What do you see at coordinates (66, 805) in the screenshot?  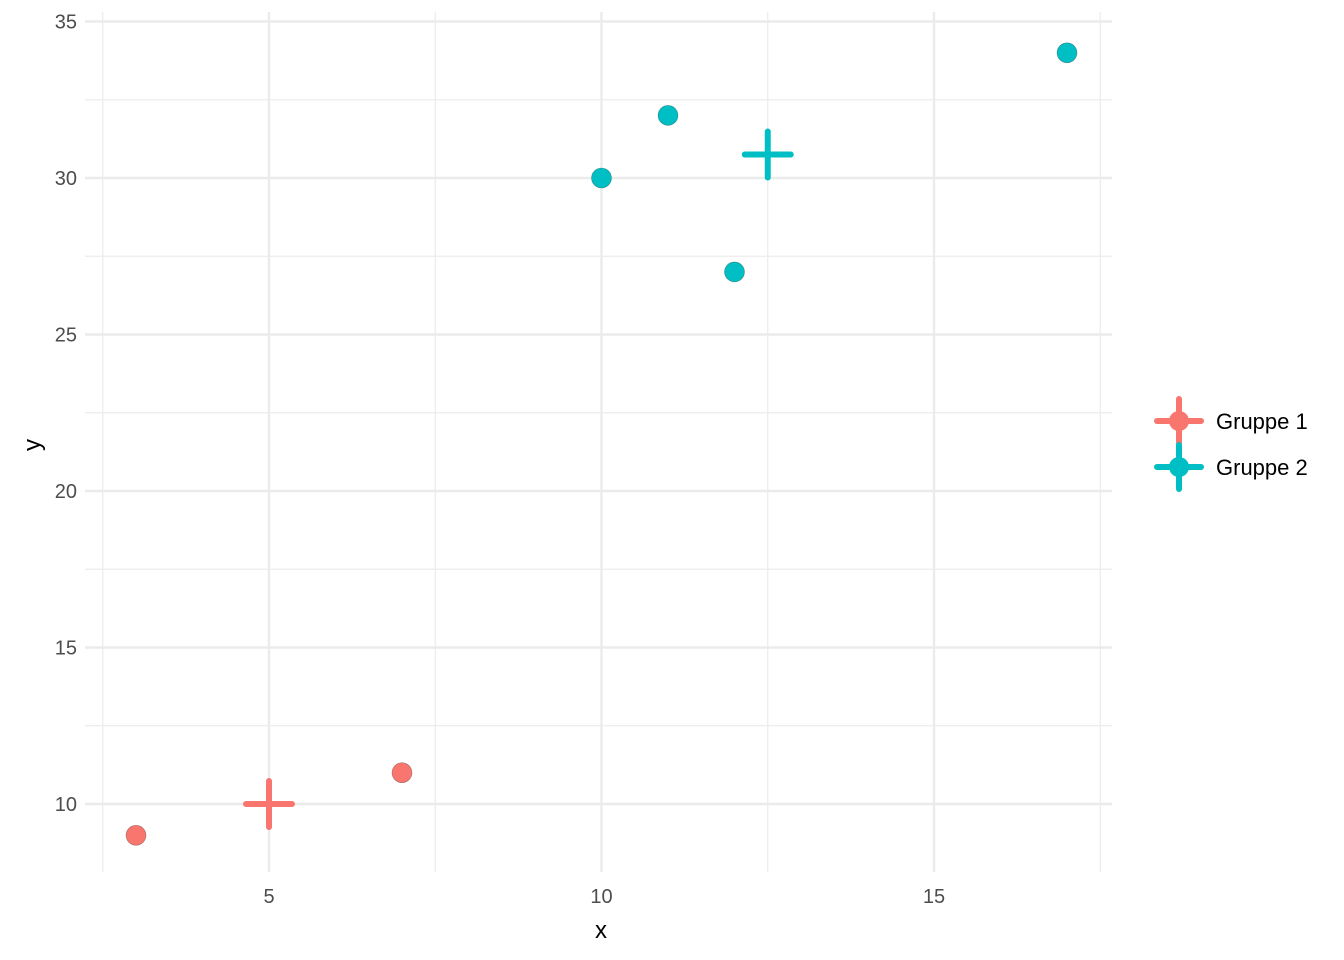 I see `y-tick-label: 10` at bounding box center [66, 805].